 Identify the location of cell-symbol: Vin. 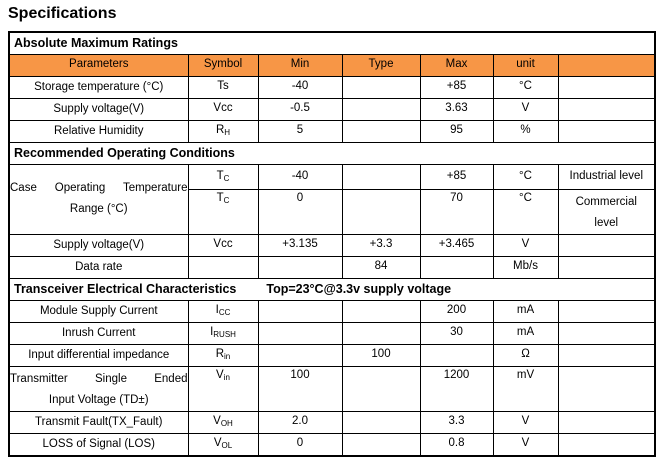
(223, 388).